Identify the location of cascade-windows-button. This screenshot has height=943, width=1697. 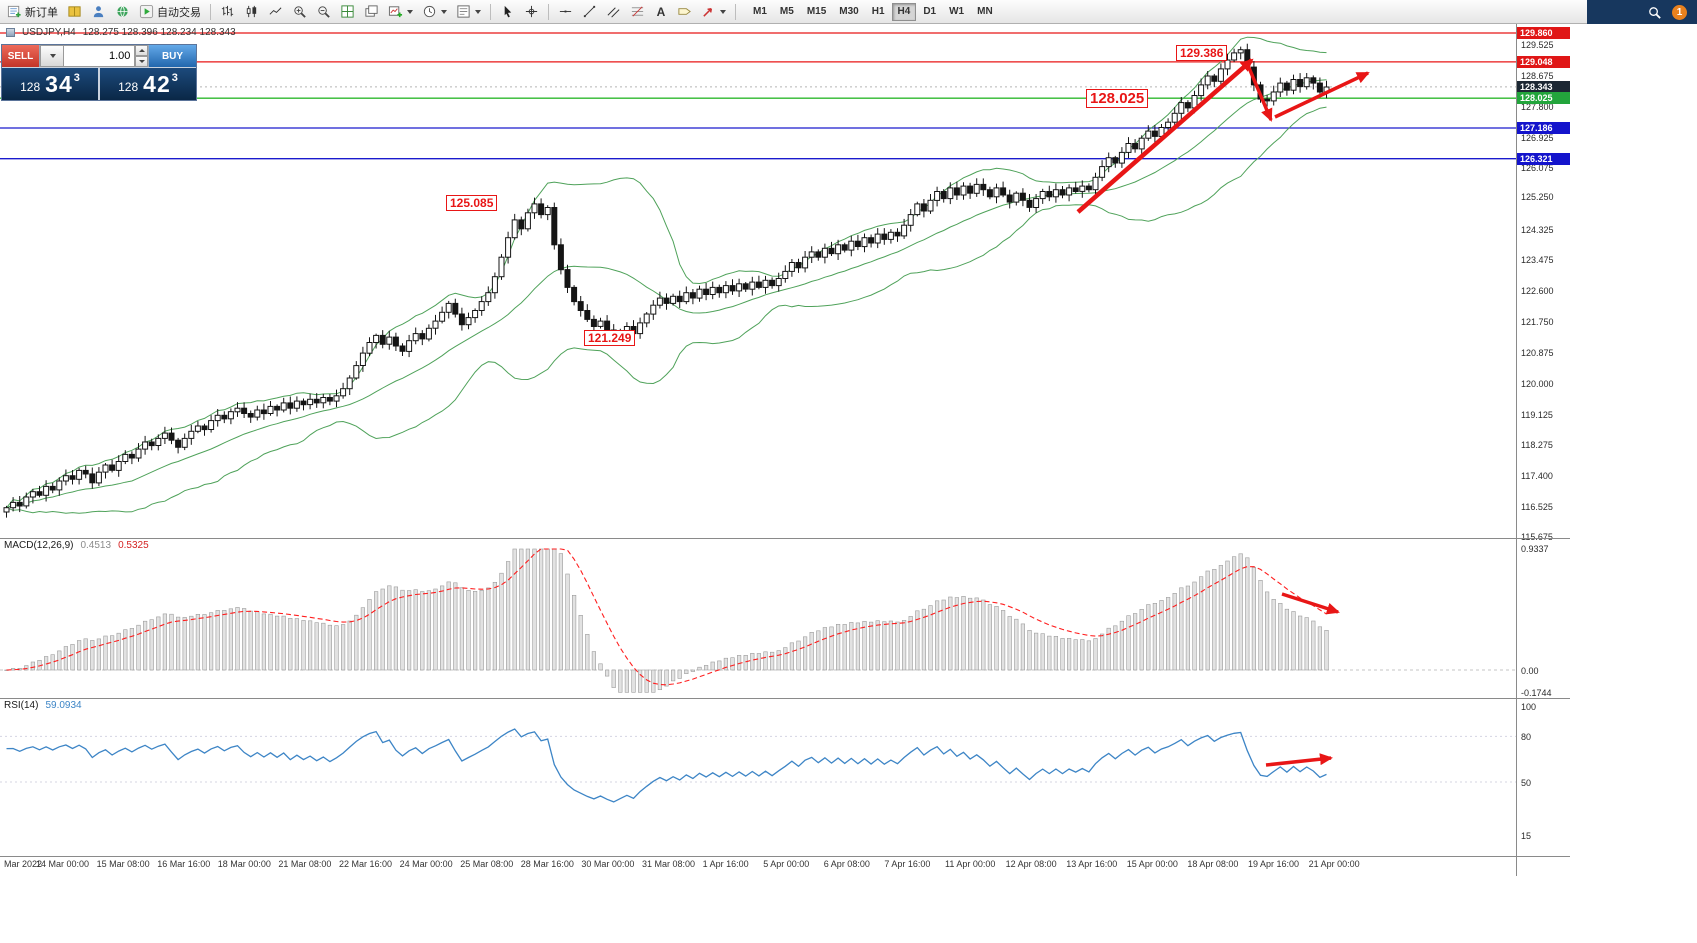
(371, 12).